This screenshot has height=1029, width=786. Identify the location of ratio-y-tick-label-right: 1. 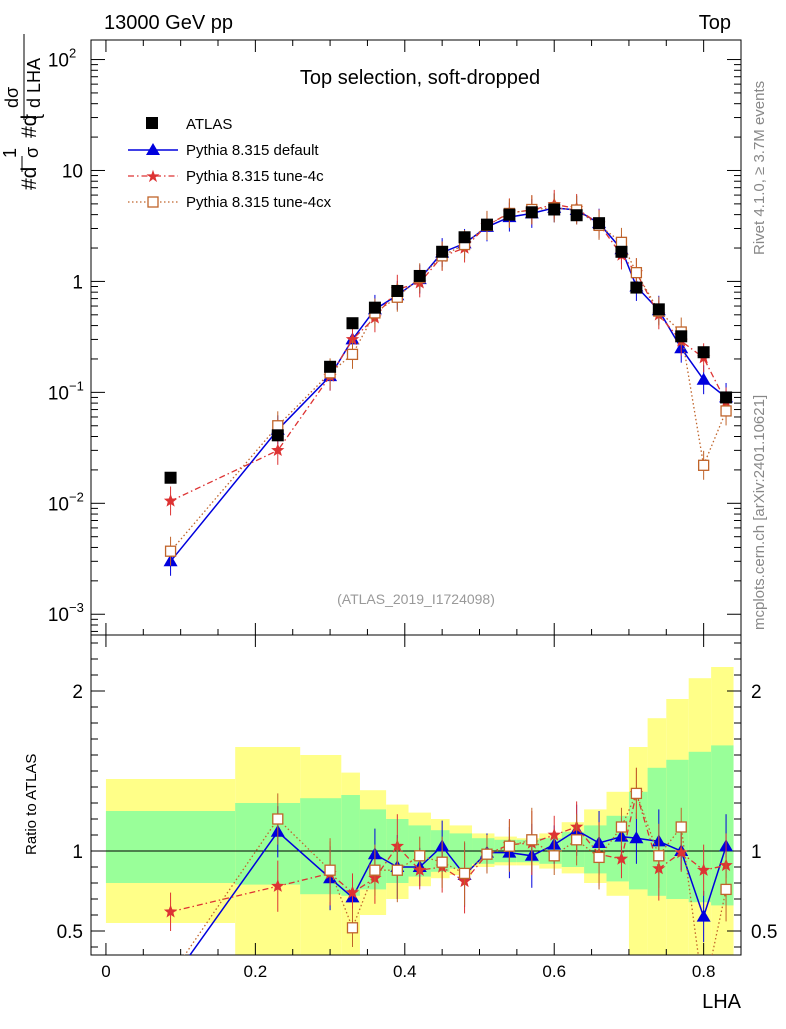
(756, 852).